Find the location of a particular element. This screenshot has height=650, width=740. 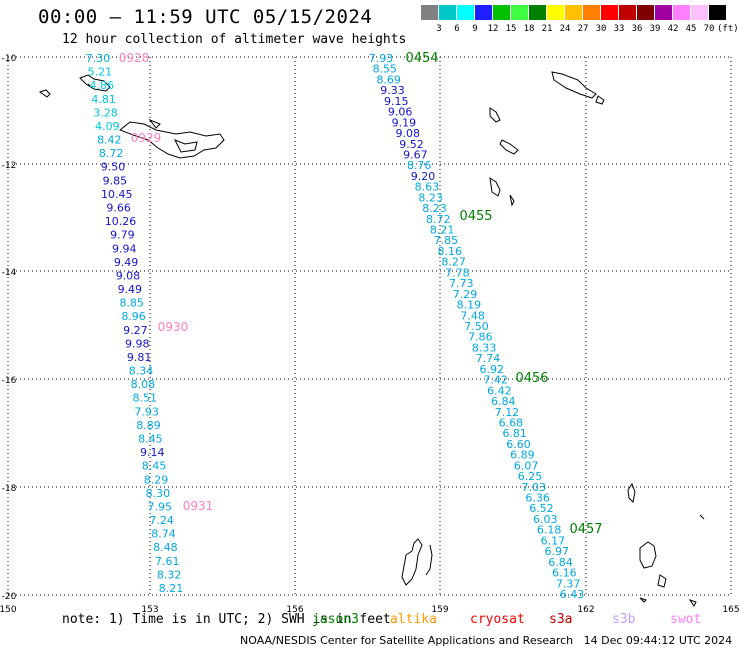

wave-height-label: 8.08 is located at coordinates (143, 384).